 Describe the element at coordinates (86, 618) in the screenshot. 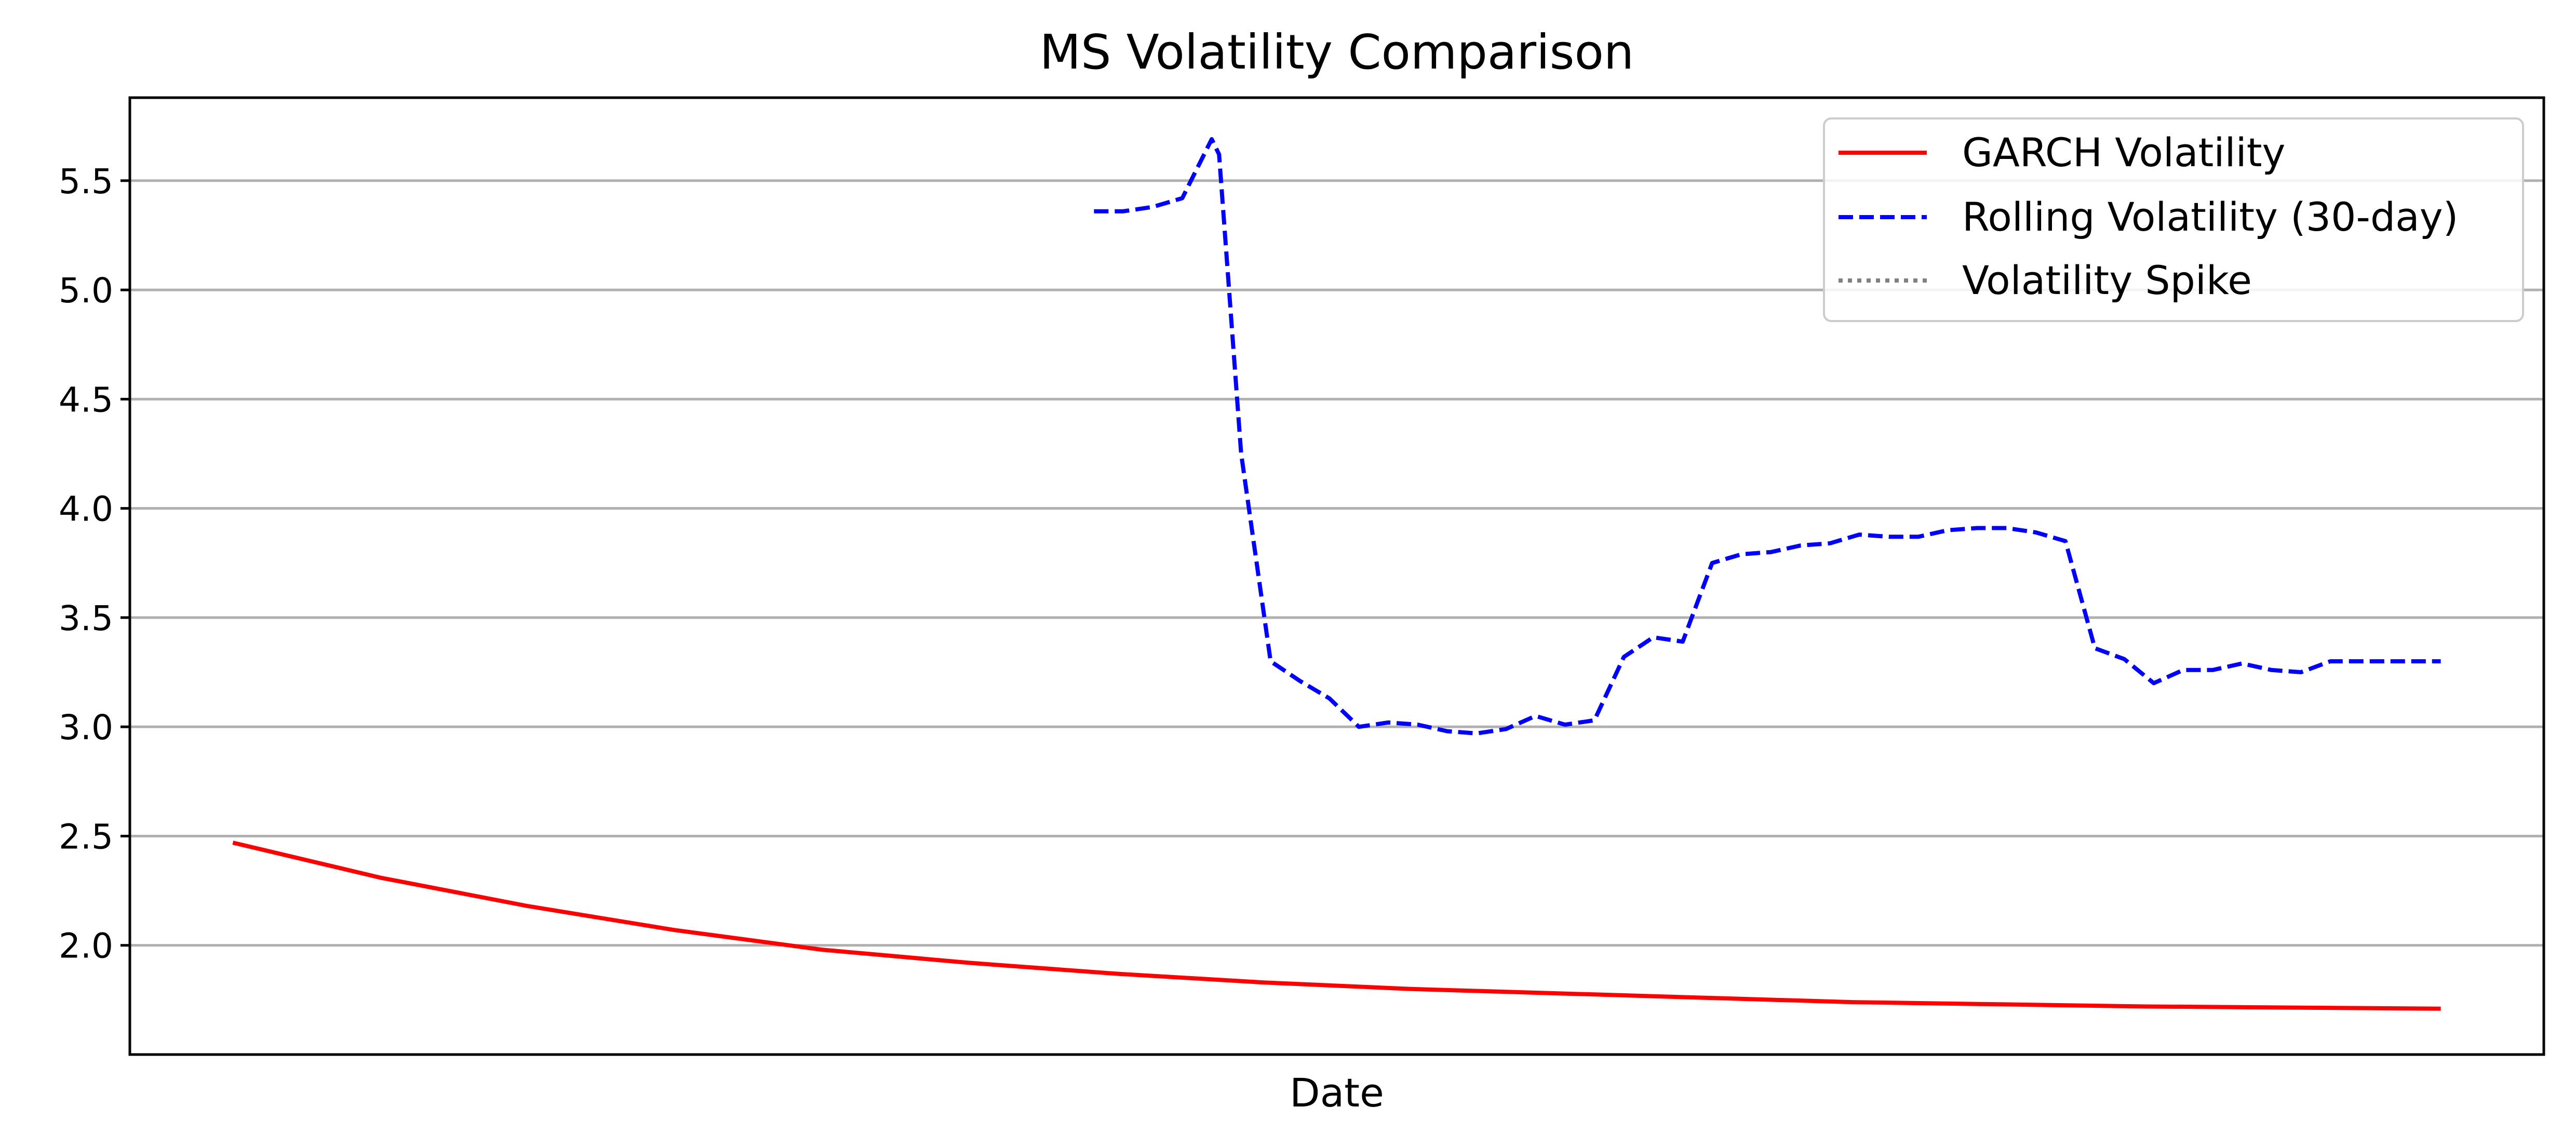

I see `y-tick-label: 3.5` at that location.